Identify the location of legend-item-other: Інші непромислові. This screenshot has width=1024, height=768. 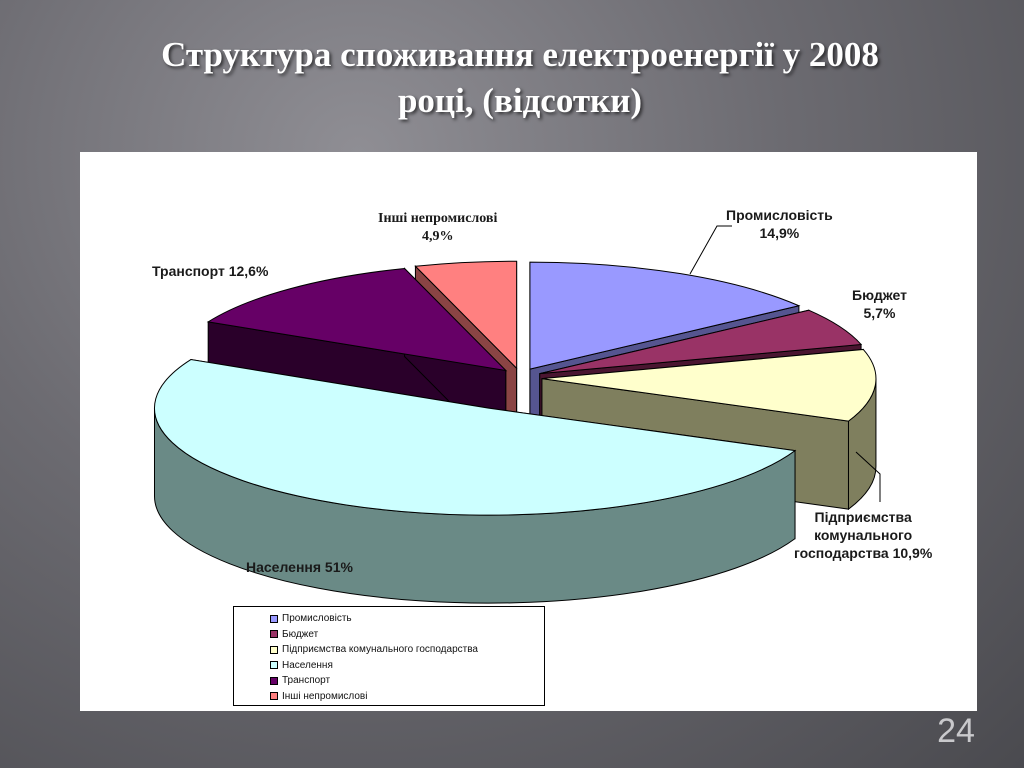
(407, 697).